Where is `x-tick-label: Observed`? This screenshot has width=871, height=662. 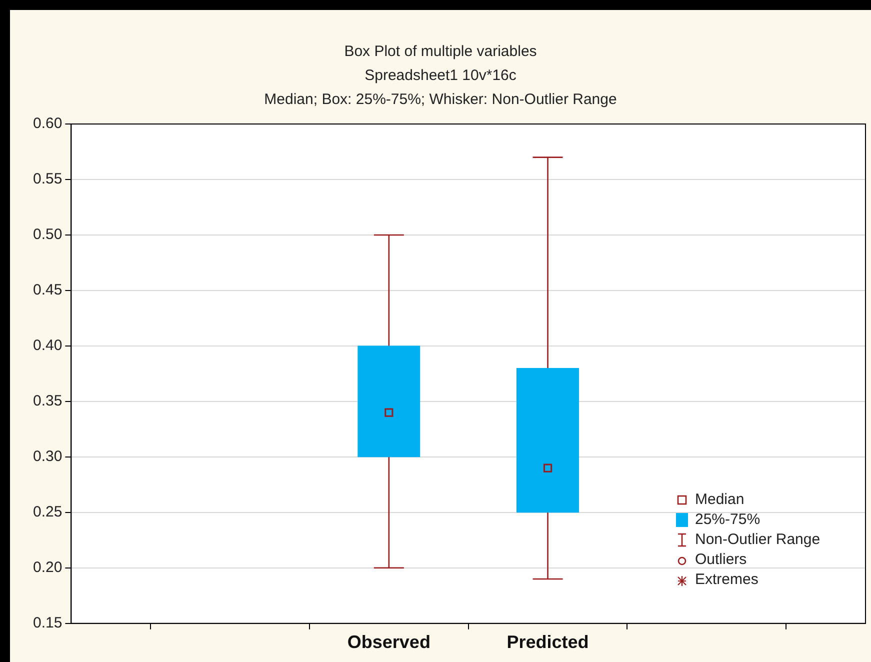
x-tick-label: Observed is located at coordinates (388, 642).